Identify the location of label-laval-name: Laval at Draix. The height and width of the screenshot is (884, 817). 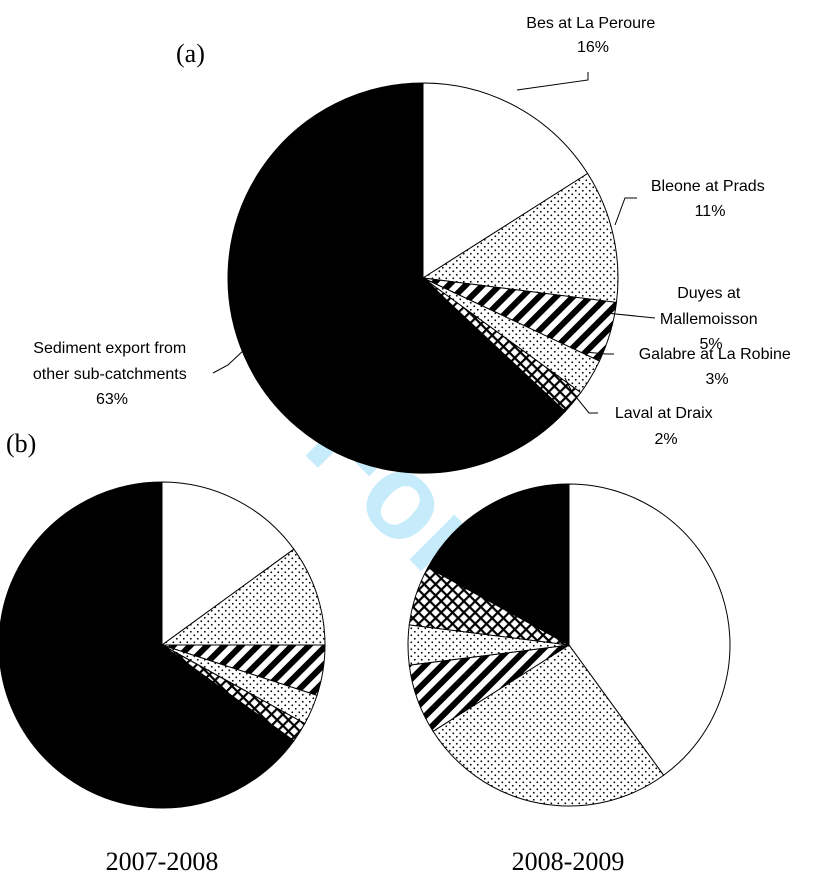
(664, 413).